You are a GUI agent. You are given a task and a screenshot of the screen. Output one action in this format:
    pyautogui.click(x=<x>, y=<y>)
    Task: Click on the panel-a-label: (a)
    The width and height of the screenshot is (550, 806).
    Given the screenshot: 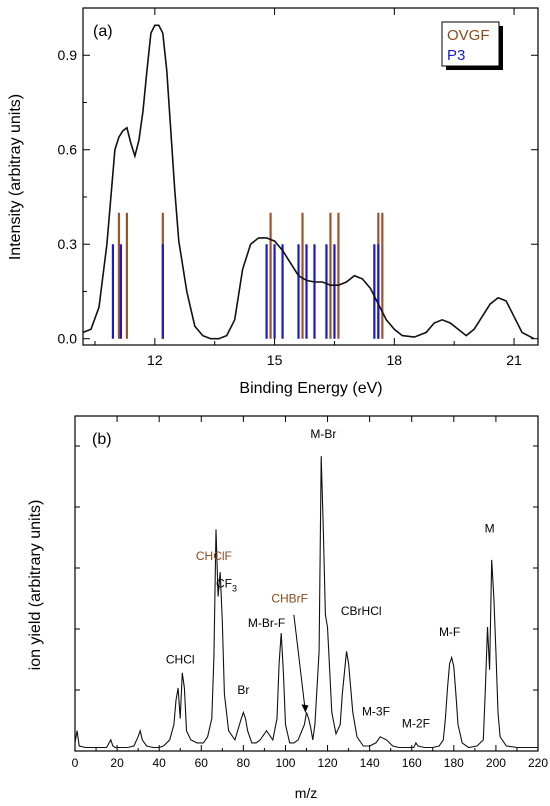 What is the action you would take?
    pyautogui.click(x=103, y=31)
    